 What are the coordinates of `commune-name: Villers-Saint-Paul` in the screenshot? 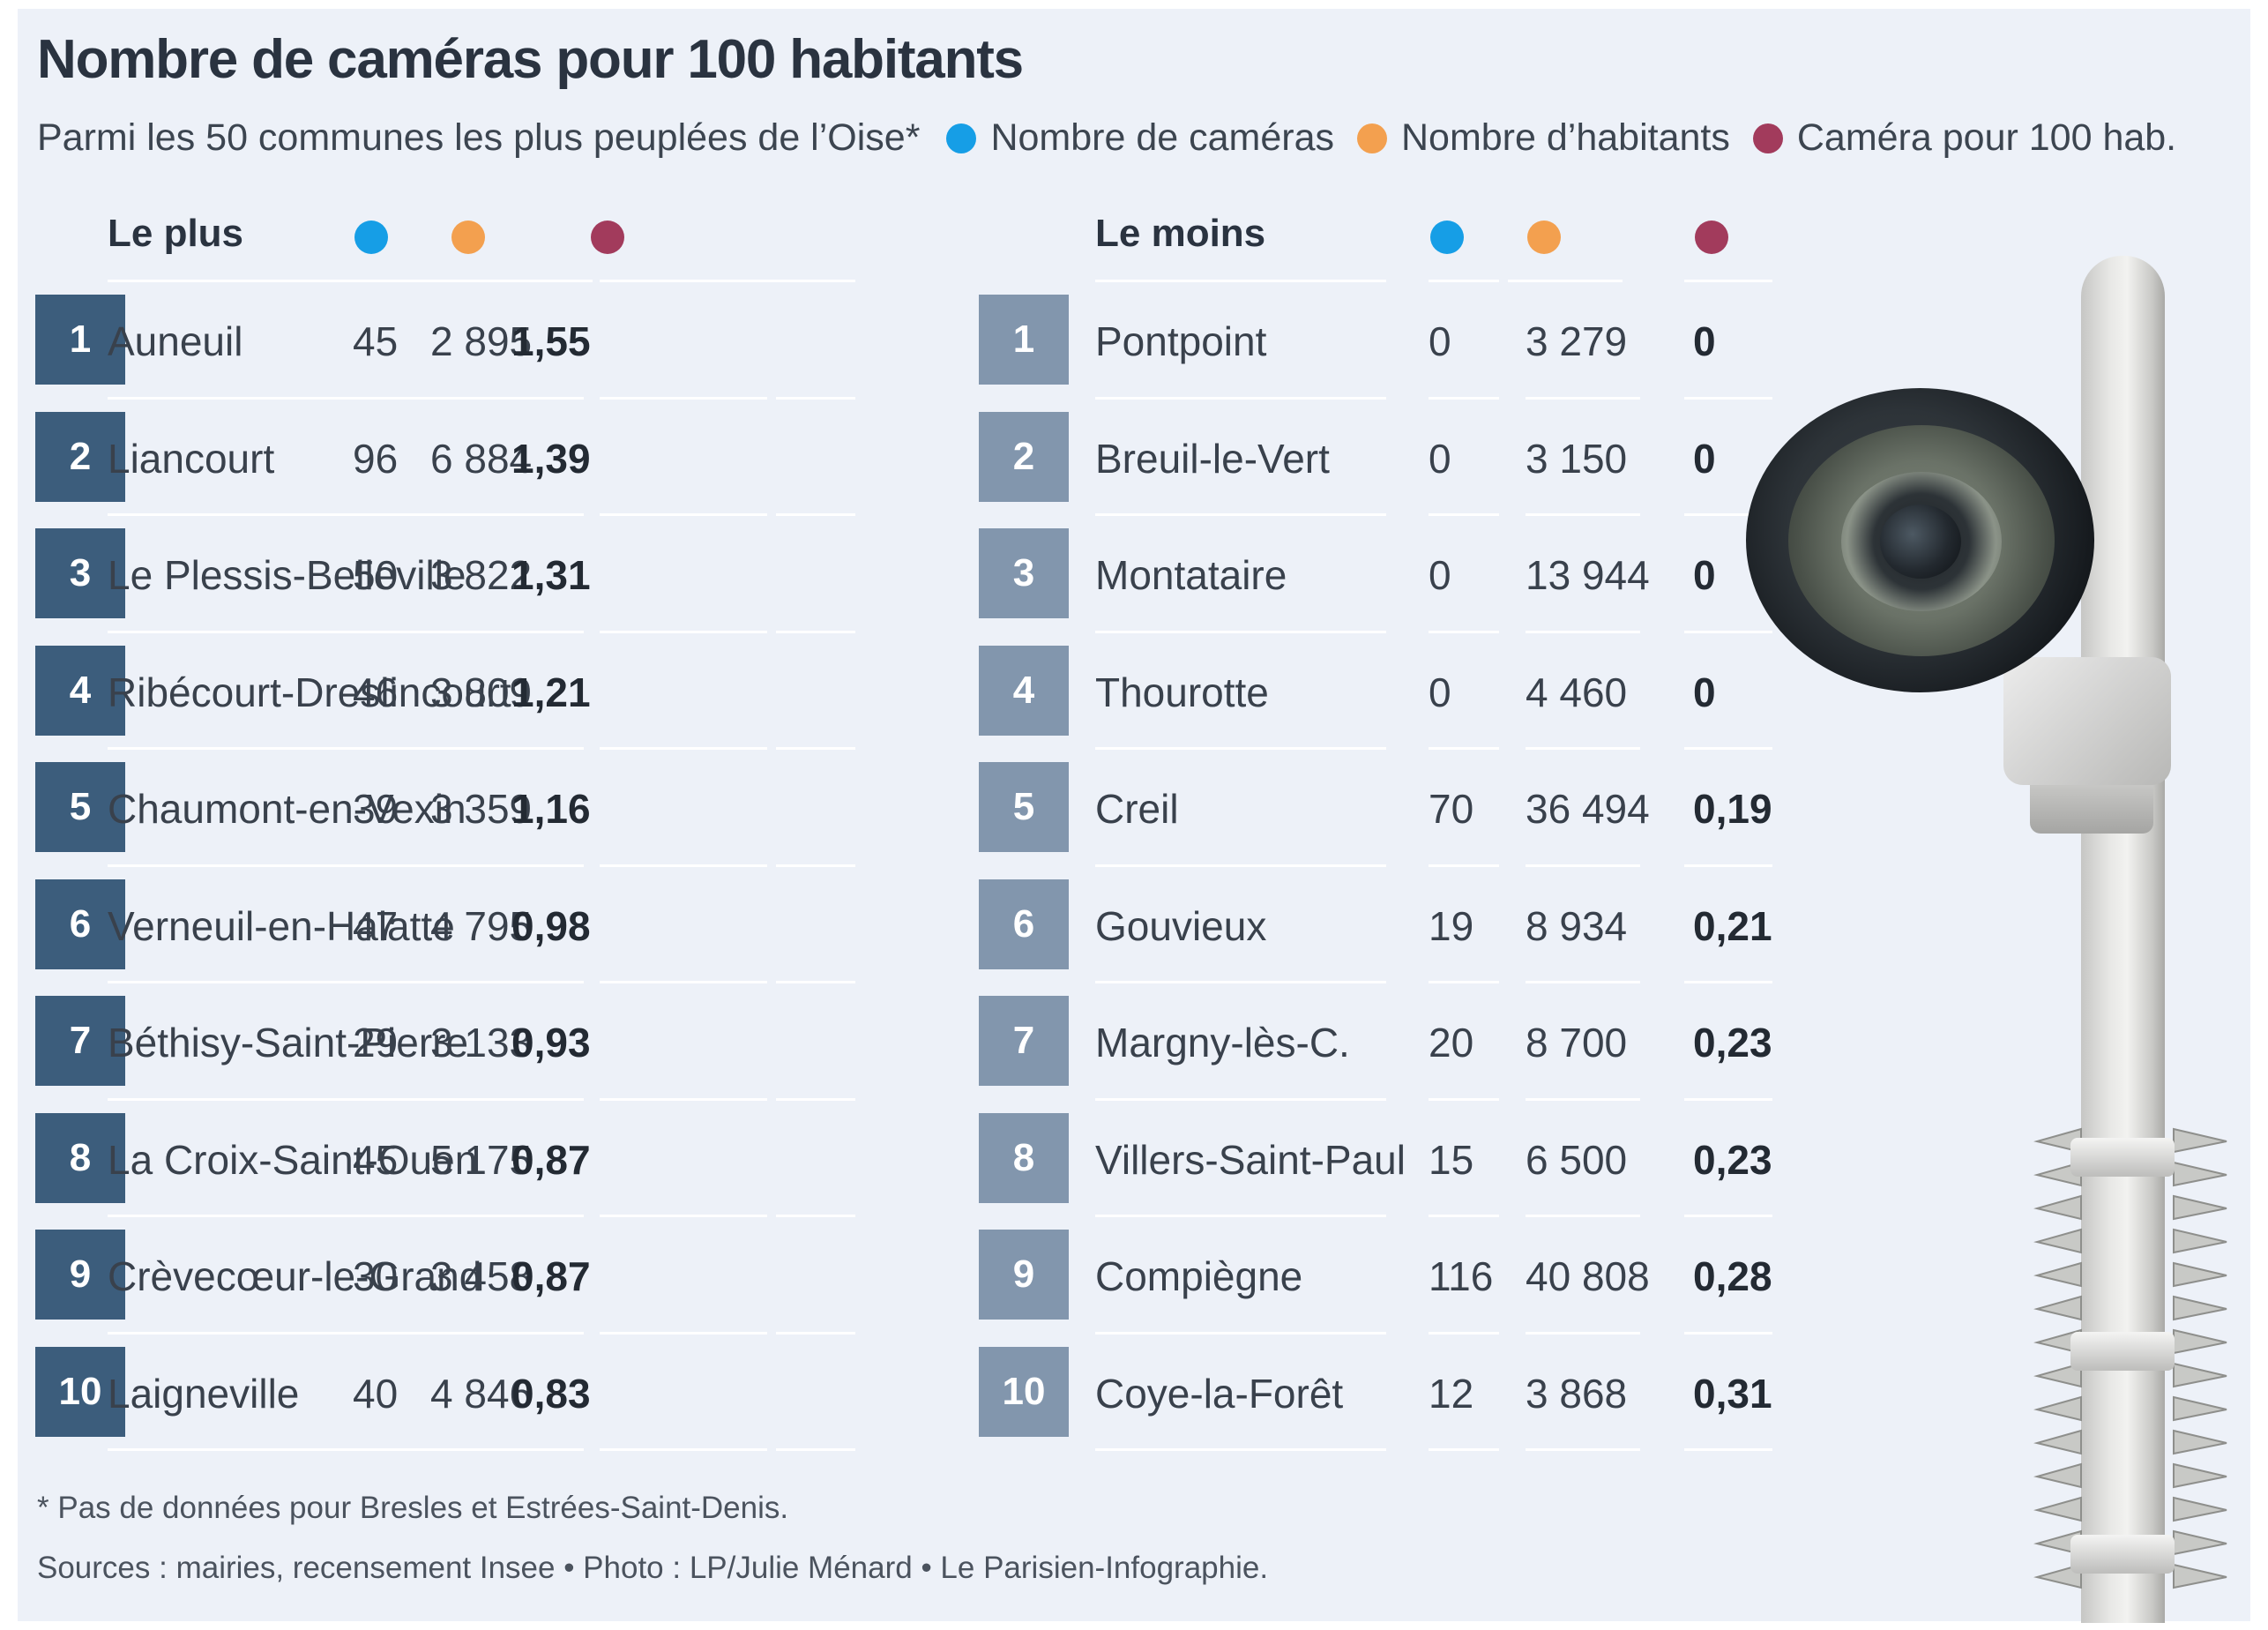 It's located at (1250, 1159).